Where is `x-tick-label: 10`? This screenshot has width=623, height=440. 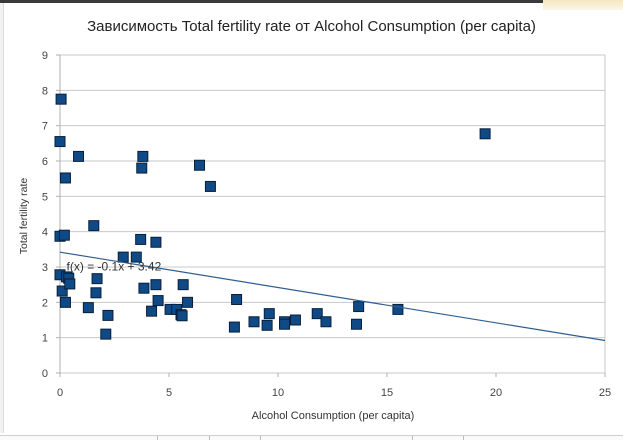
x-tick-label: 10 is located at coordinates (278, 393).